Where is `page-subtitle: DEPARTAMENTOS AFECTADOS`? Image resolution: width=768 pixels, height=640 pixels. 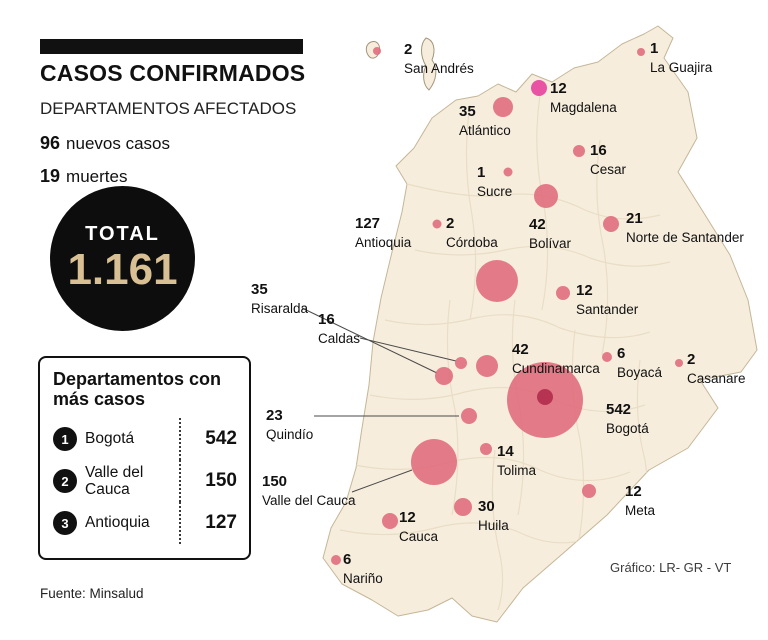 page-subtitle: DEPARTAMENTOS AFECTADOS is located at coordinates (168, 108).